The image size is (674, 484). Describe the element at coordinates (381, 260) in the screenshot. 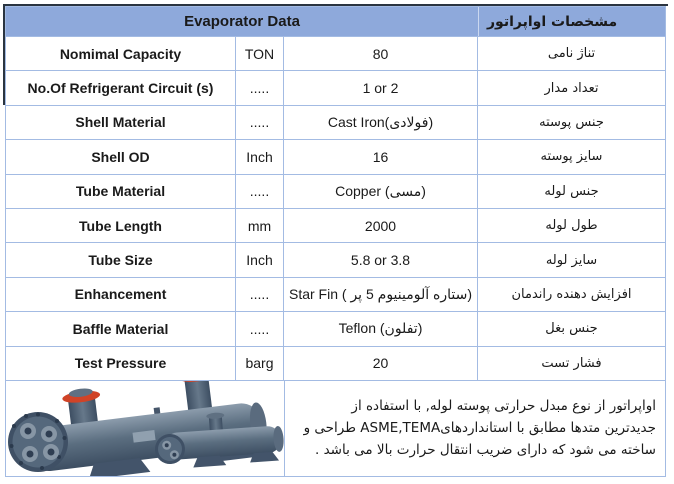

I see `row-value: 5.8 or 3.8` at that location.